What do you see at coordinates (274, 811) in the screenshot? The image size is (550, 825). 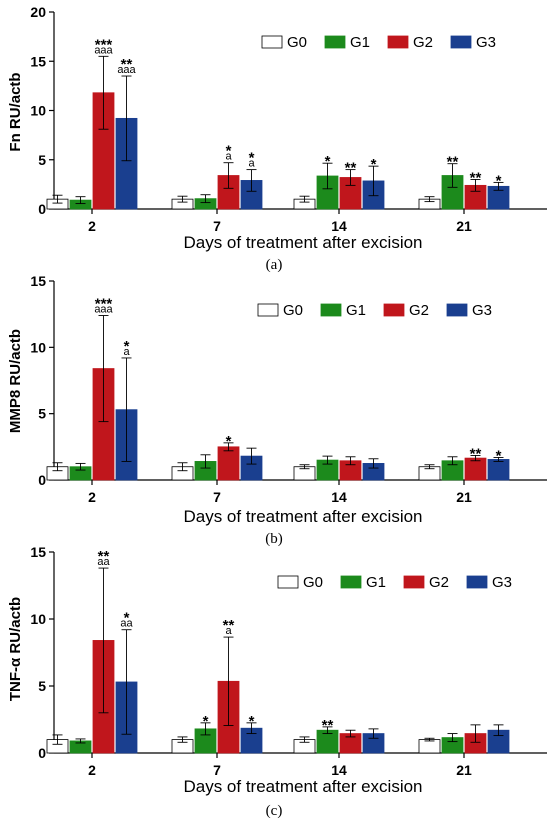 I see `panel-c-caption: (c)` at bounding box center [274, 811].